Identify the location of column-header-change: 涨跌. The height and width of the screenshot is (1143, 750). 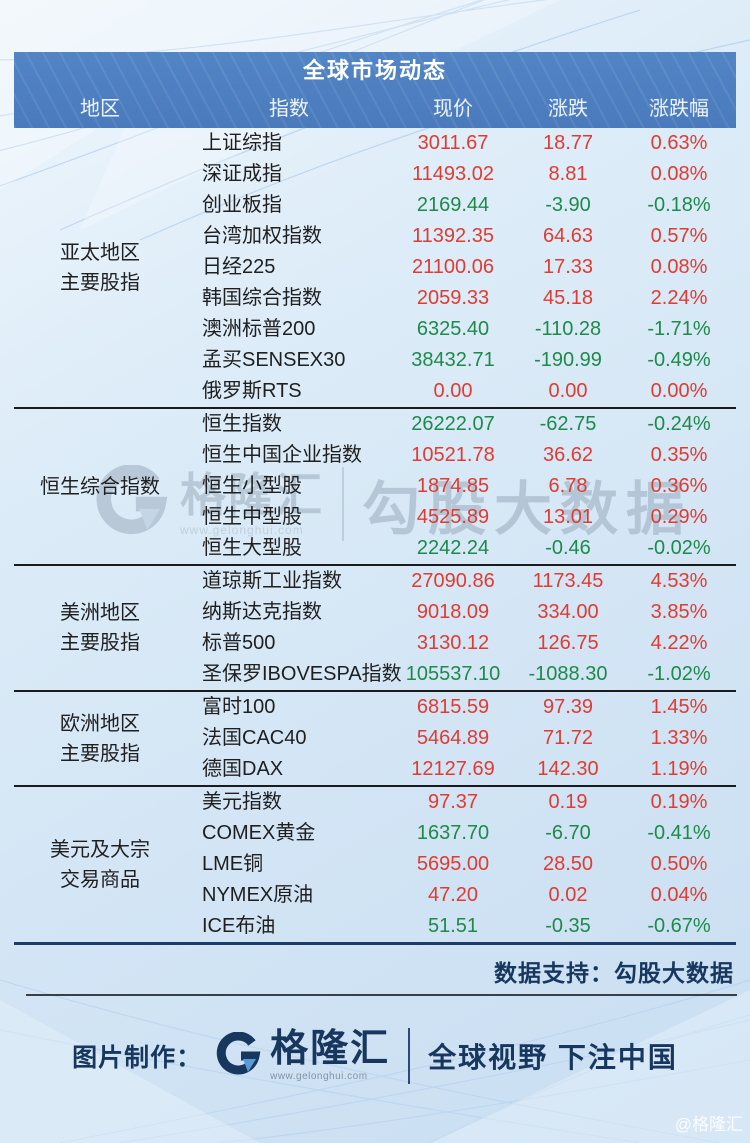
(568, 109).